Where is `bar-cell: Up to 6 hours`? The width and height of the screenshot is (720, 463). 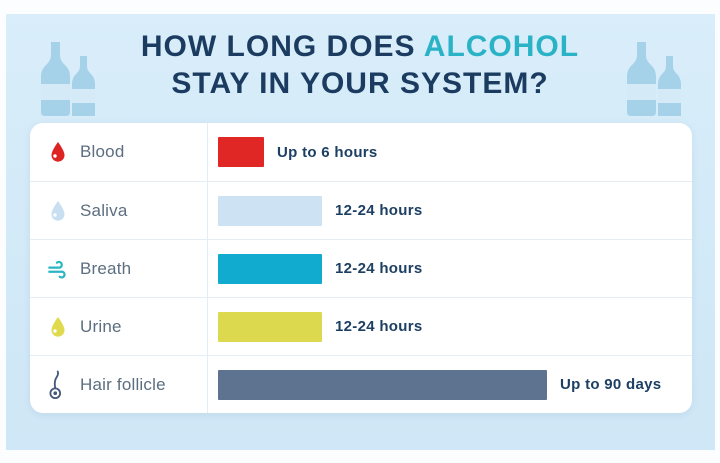 bar-cell: Up to 6 hours is located at coordinates (449, 152).